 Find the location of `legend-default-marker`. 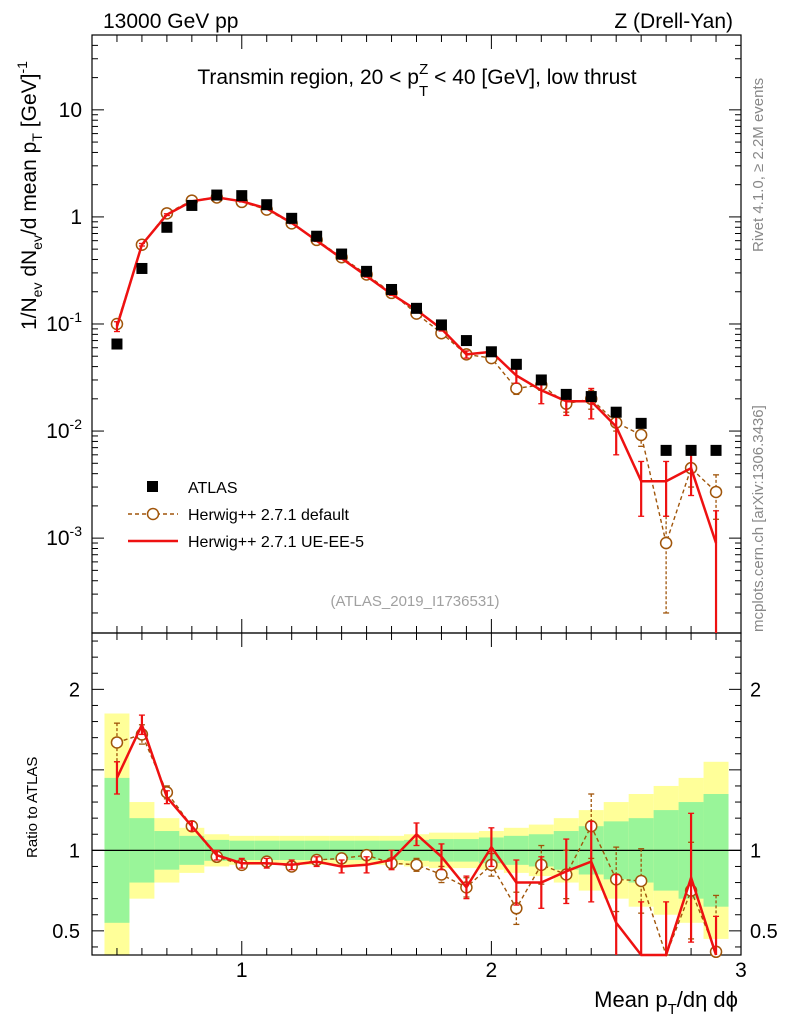

legend-default-marker is located at coordinates (153, 514).